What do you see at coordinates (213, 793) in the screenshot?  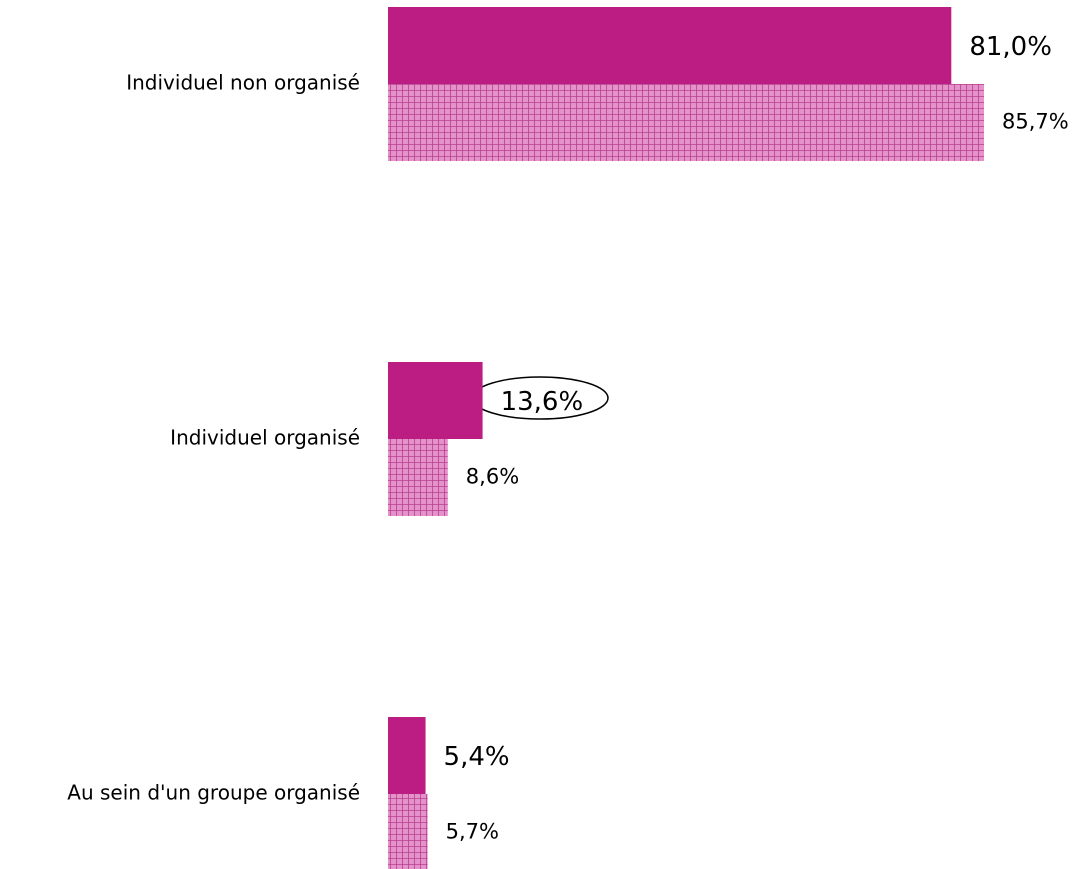 I see `category-label: Au sein d'un groupe organisé` at bounding box center [213, 793].